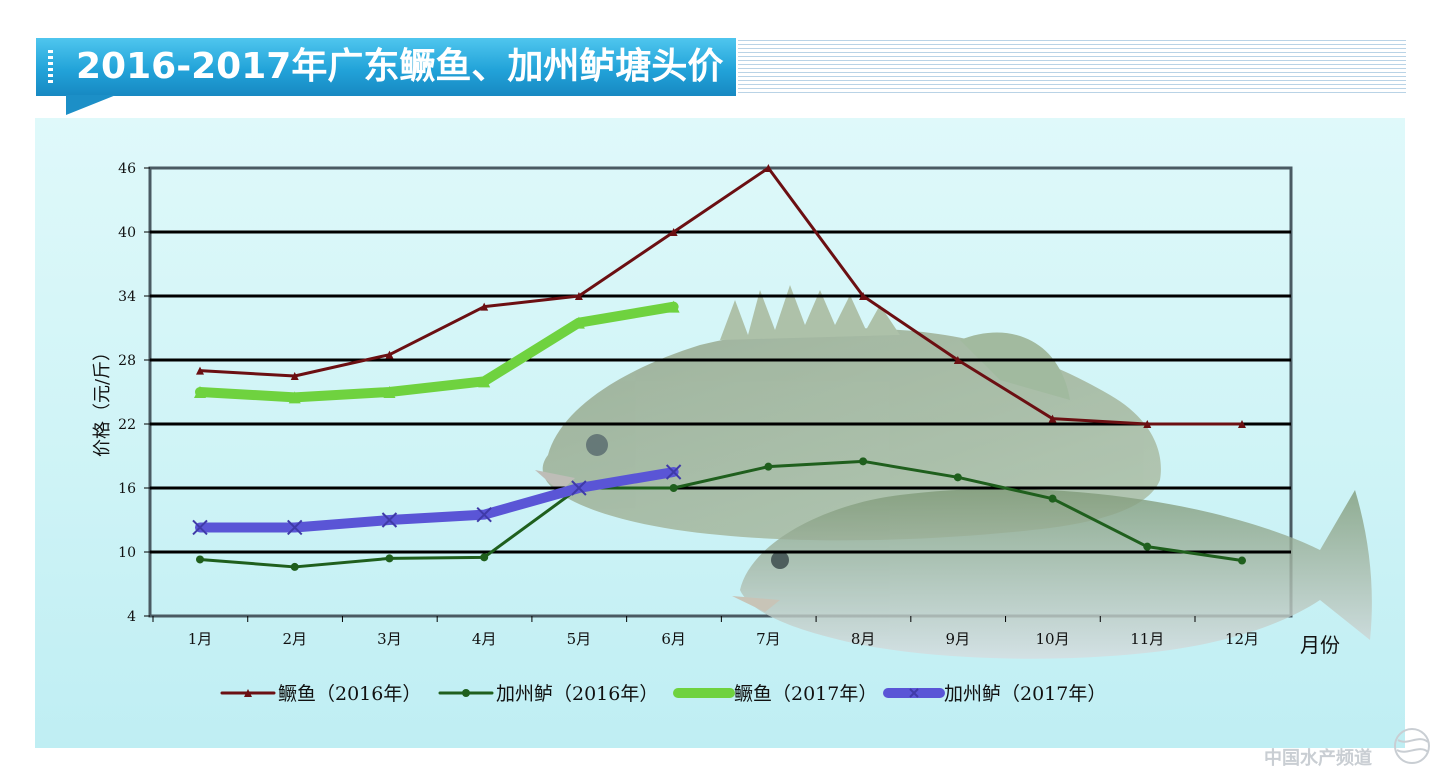  What do you see at coordinates (958, 639) in the screenshot?
I see `x-tick-label: 9月` at bounding box center [958, 639].